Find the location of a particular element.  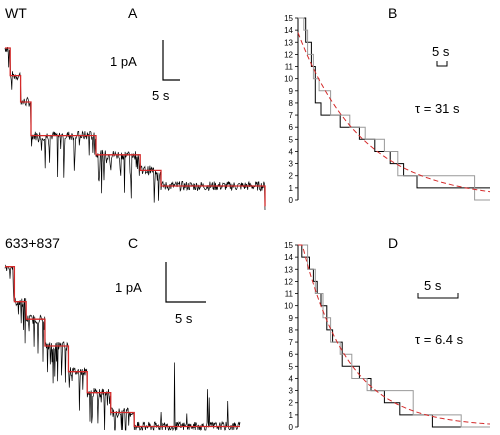

scale-bar-b-time-label: 5 s is located at coordinates (441, 51).